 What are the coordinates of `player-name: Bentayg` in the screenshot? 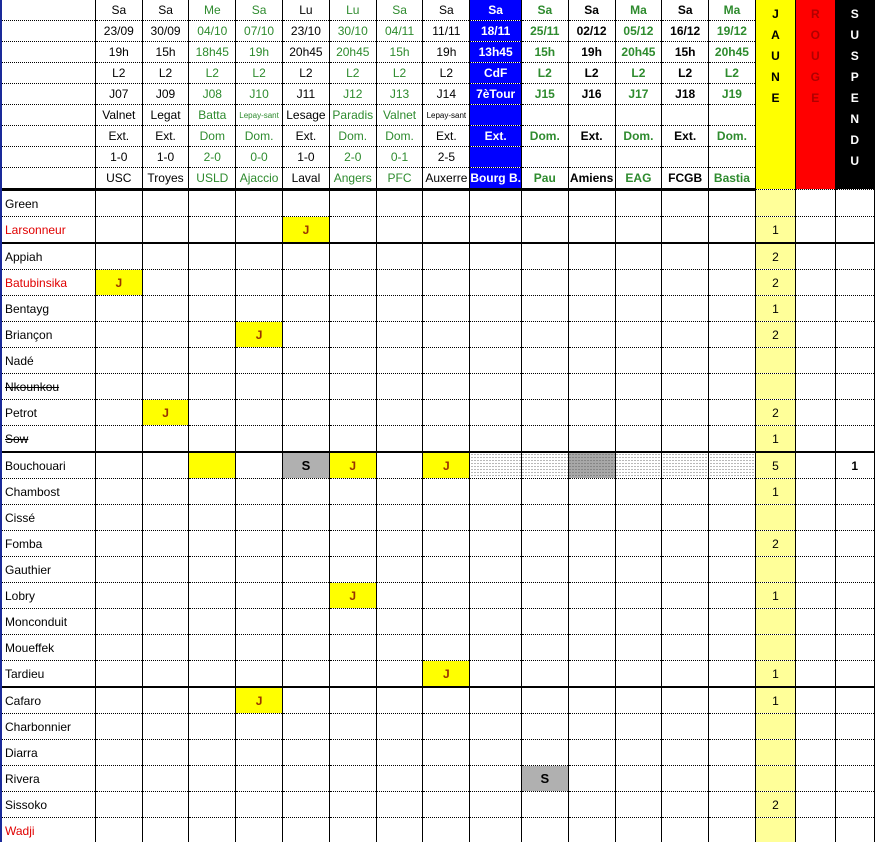 It's located at (49, 308).